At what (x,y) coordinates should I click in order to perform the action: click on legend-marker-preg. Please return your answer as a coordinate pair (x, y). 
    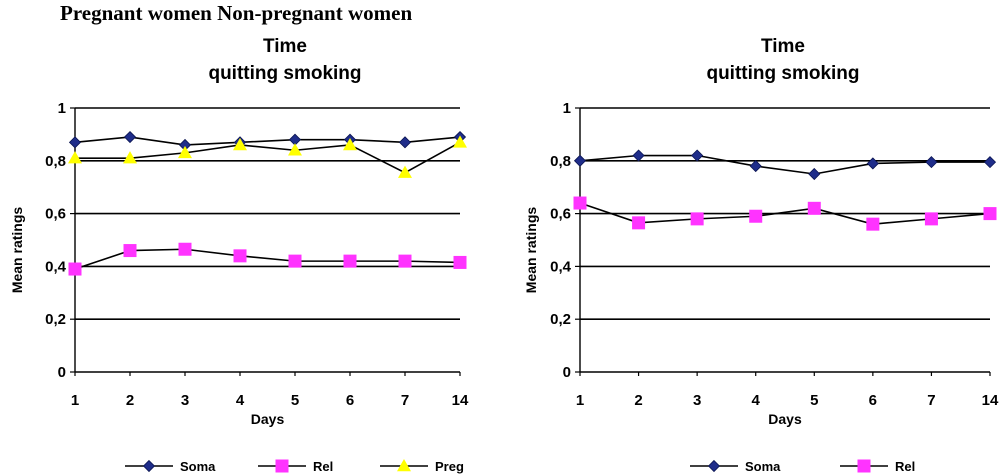
    Looking at the image, I should click on (404, 465).